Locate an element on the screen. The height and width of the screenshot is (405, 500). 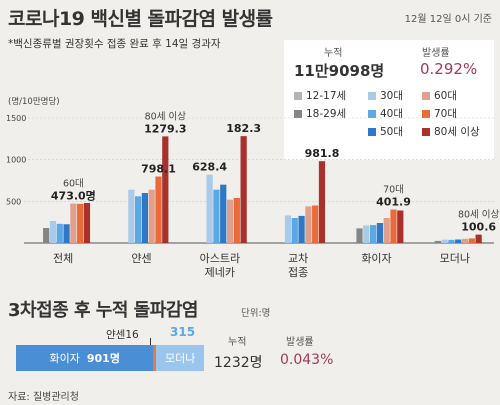
legend-label: 18-29세 is located at coordinates (326, 114).